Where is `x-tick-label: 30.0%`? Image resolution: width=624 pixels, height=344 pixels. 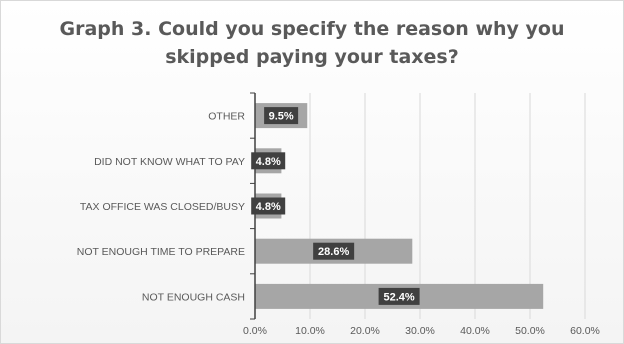
x-tick-label: 30.0% is located at coordinates (420, 331).